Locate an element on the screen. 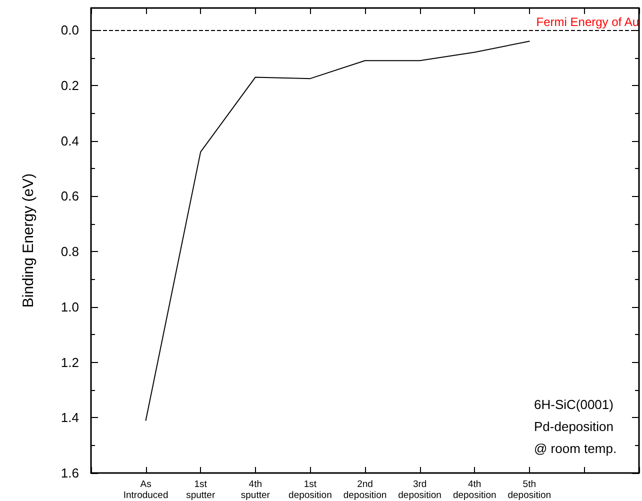 The width and height of the screenshot is (642, 501). y-tick-label: 0.6 is located at coordinates (69, 196).